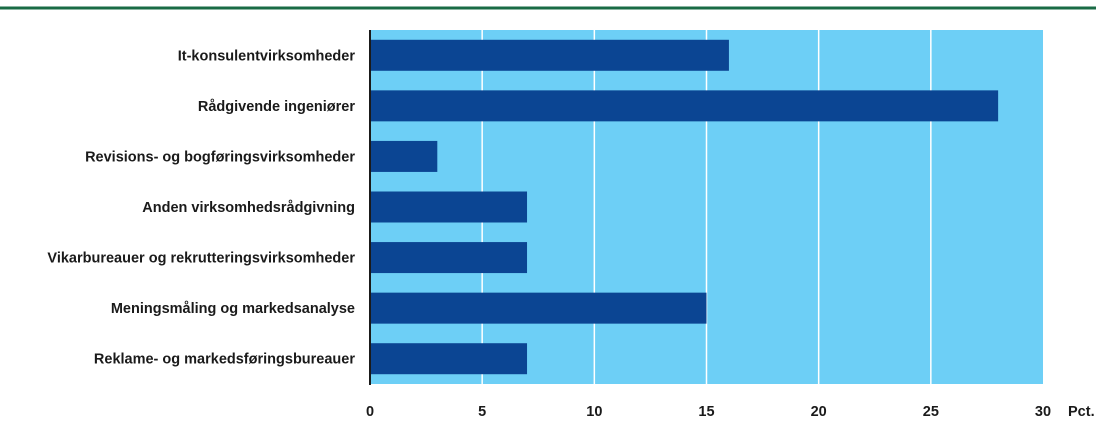 The height and width of the screenshot is (432, 1096). What do you see at coordinates (267, 56) in the screenshot?
I see `category-label: It-konsulentvirksomheder` at bounding box center [267, 56].